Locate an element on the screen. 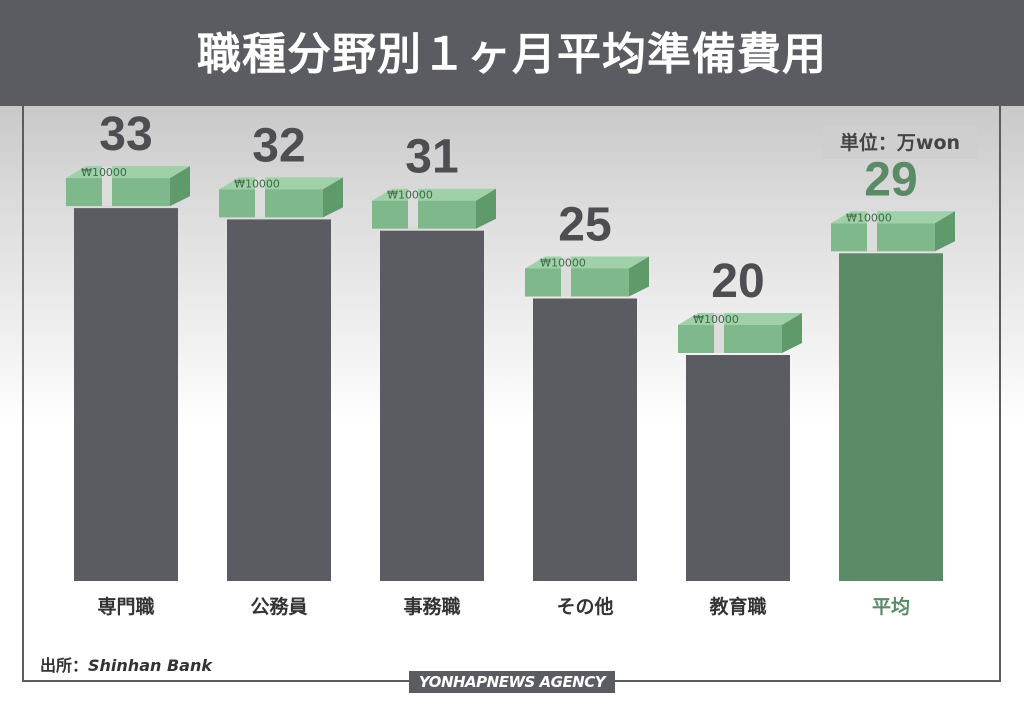  category-label: 公務員 is located at coordinates (278, 606).